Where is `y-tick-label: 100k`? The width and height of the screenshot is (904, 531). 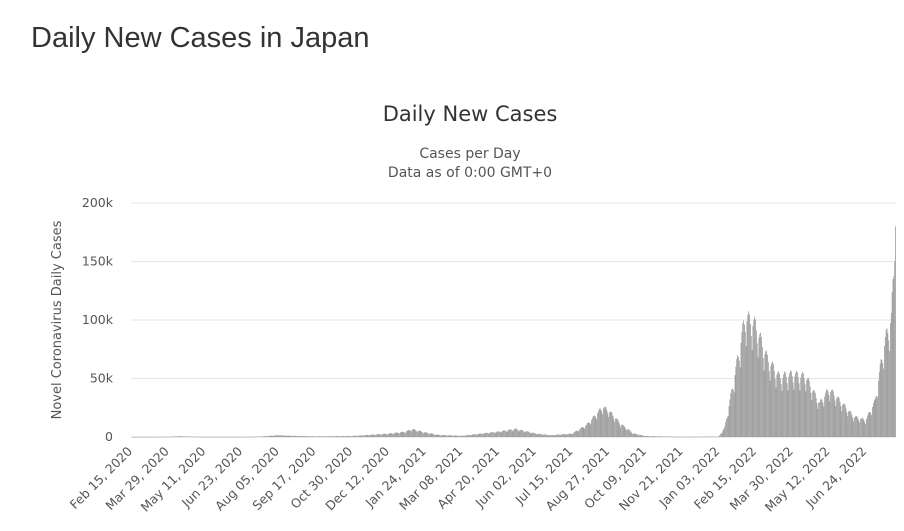 y-tick-label: 100k is located at coordinates (98, 319).